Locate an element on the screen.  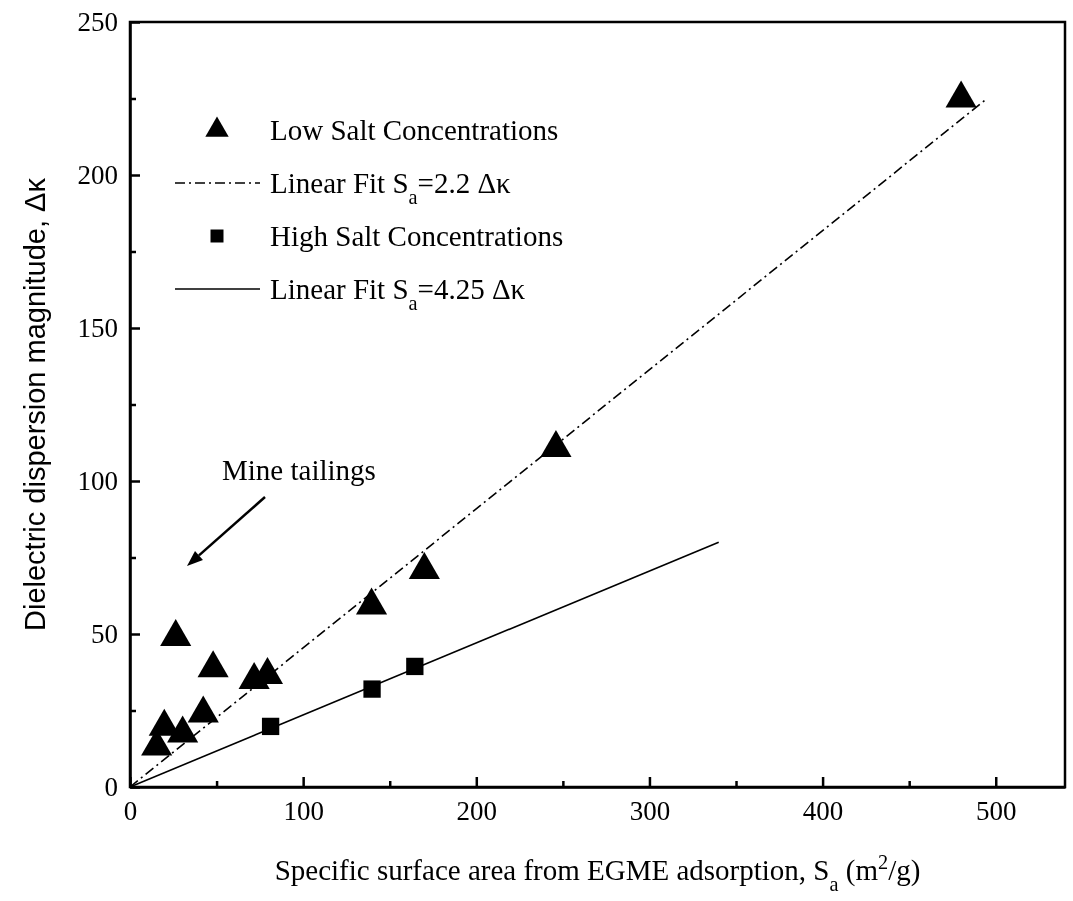
y-tick-label: 0 is located at coordinates (111, 787).